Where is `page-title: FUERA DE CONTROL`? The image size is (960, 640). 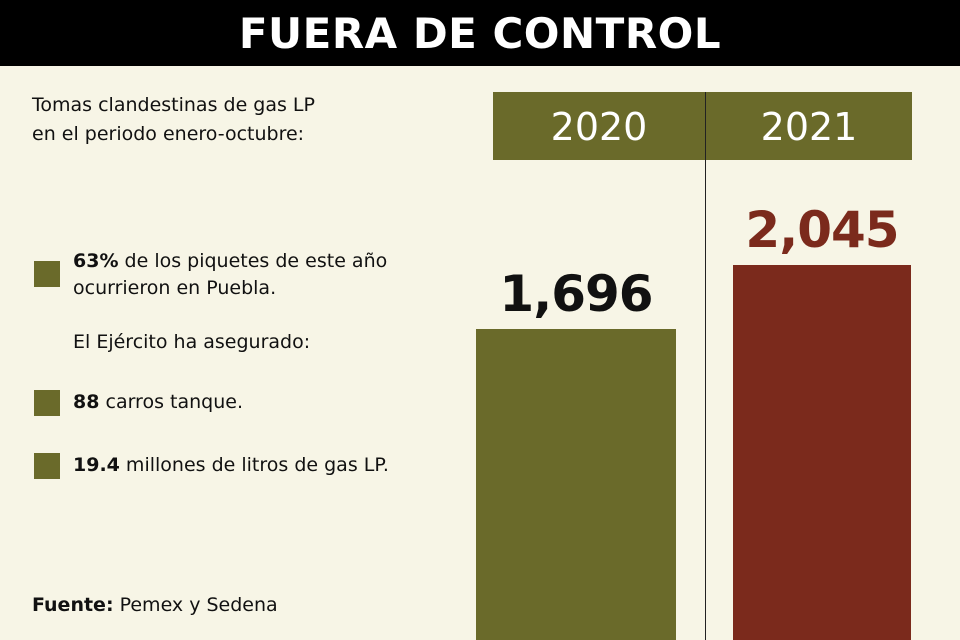 page-title: FUERA DE CONTROL is located at coordinates (480, 33).